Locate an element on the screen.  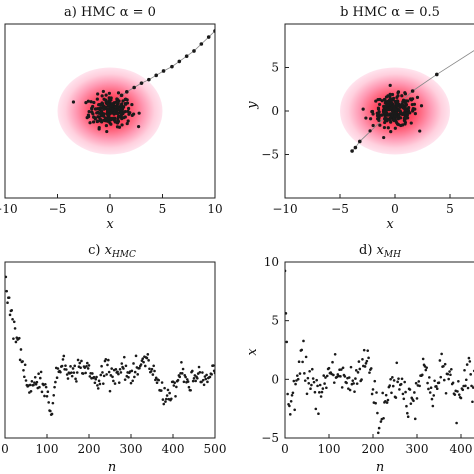
panel-a-title: a) HMC α = 0 is located at coordinates (110, 12).